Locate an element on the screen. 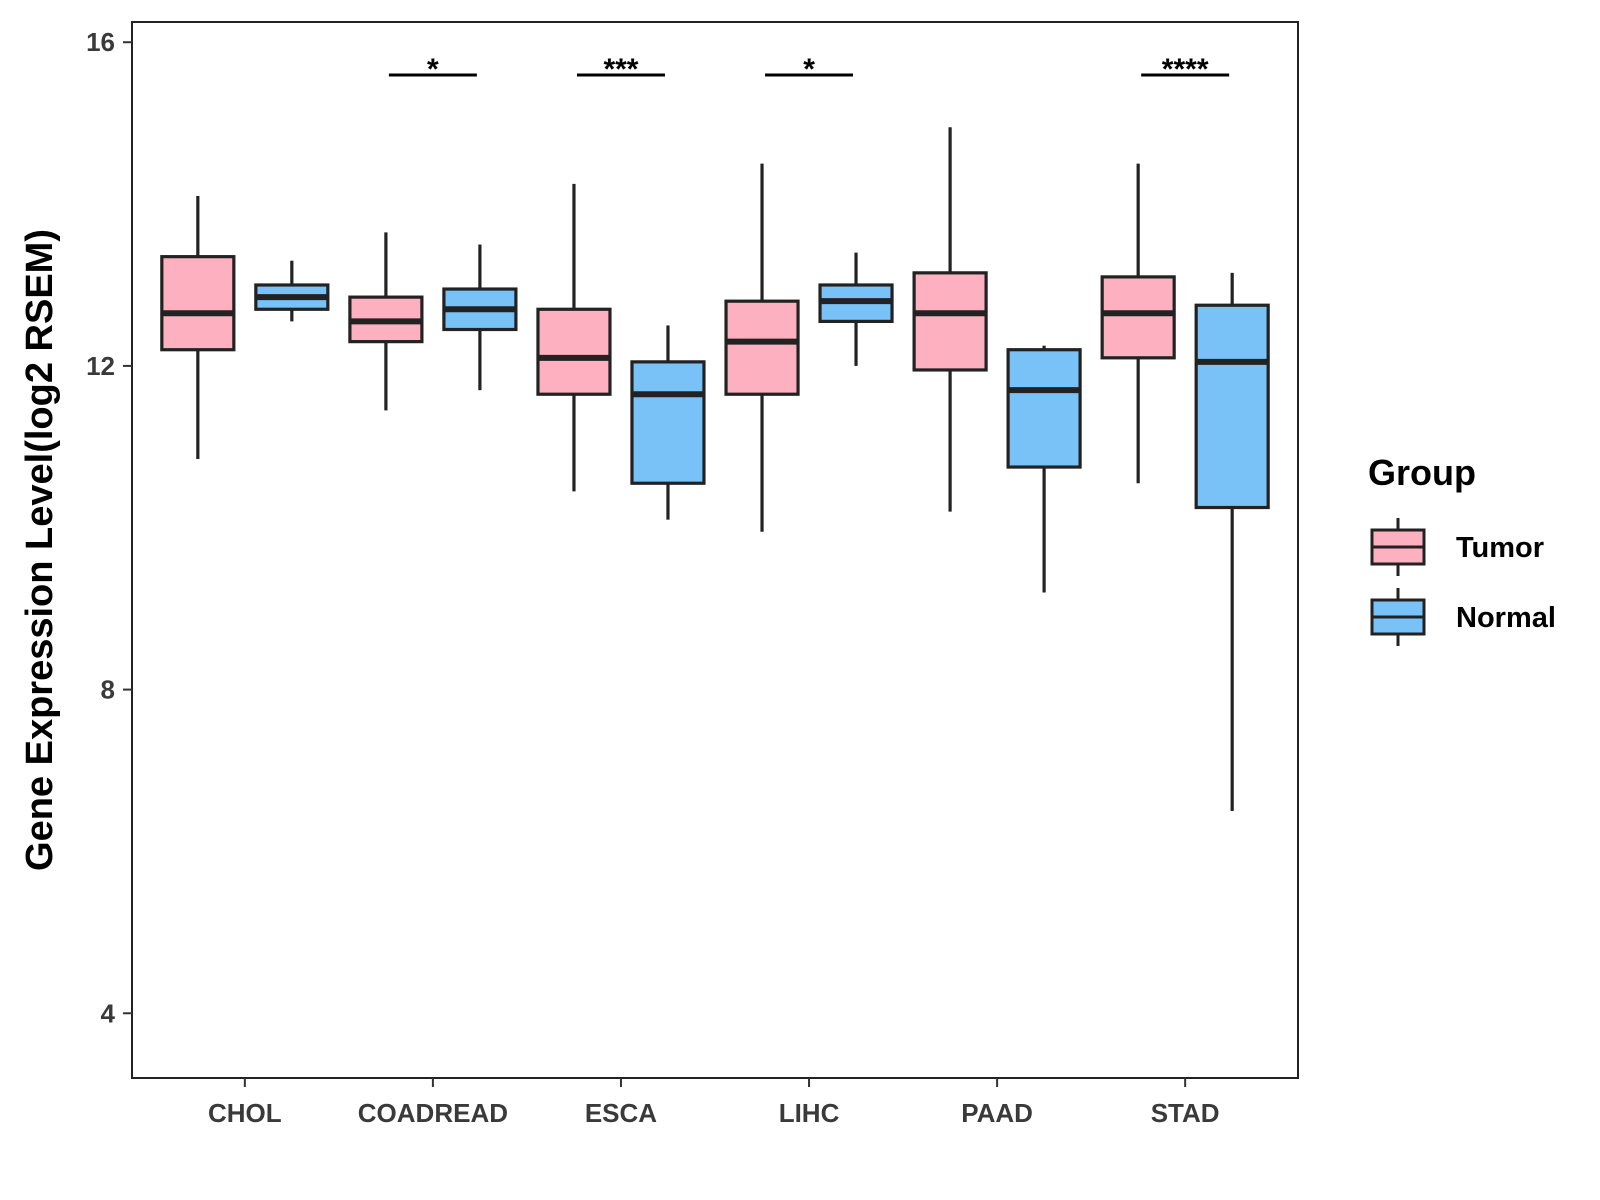  x-tick-label: COADREAD is located at coordinates (433, 1113).